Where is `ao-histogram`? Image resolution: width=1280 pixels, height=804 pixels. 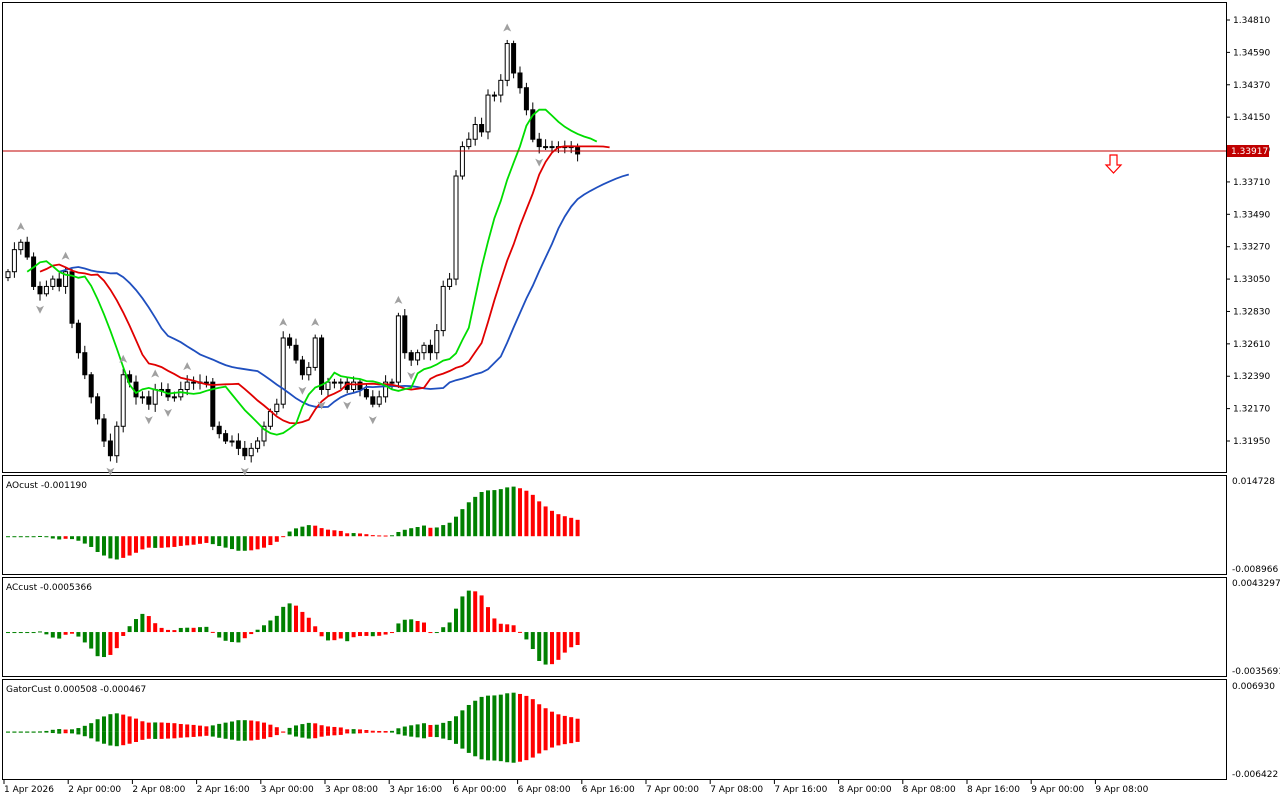
ao-histogram is located at coordinates (293, 523).